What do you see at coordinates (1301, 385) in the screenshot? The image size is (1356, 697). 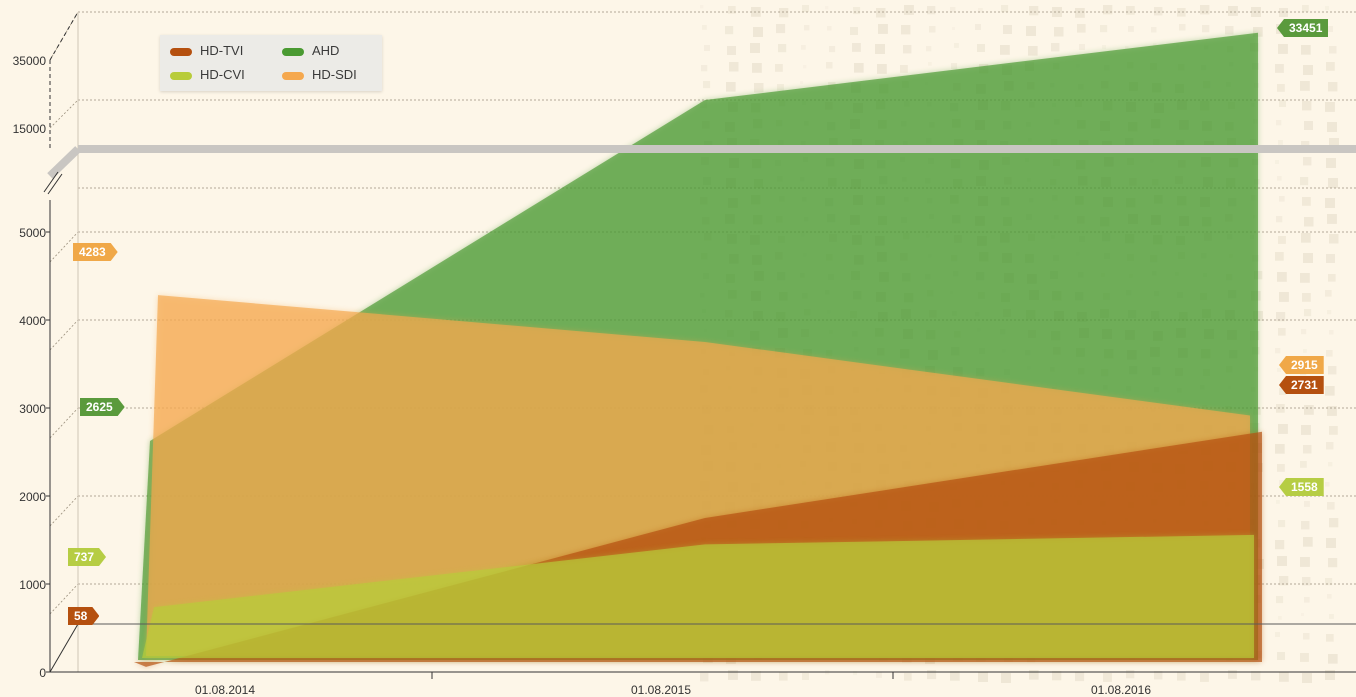 I see `end-value-label-hd-tvi: 2731` at bounding box center [1301, 385].